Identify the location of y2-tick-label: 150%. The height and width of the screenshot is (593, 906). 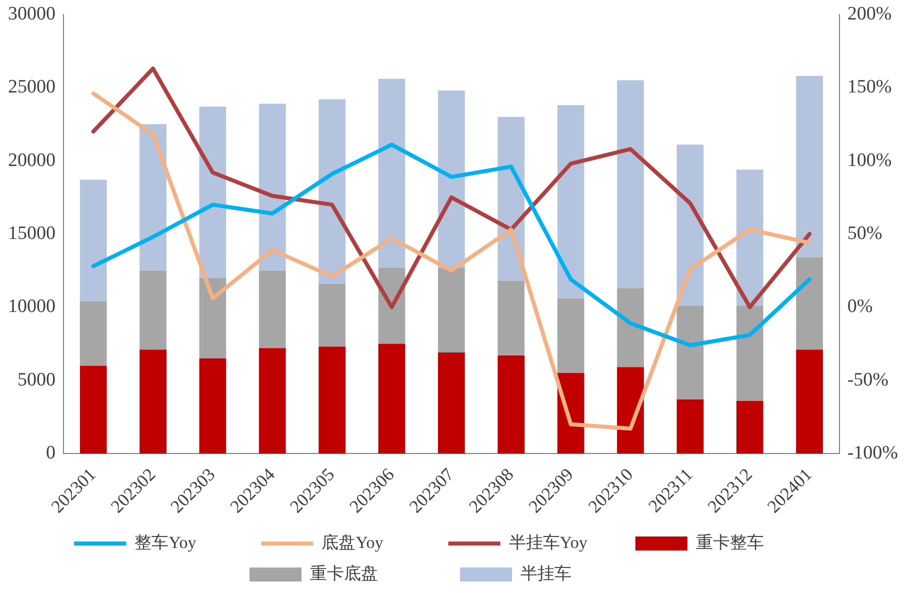
(869, 87).